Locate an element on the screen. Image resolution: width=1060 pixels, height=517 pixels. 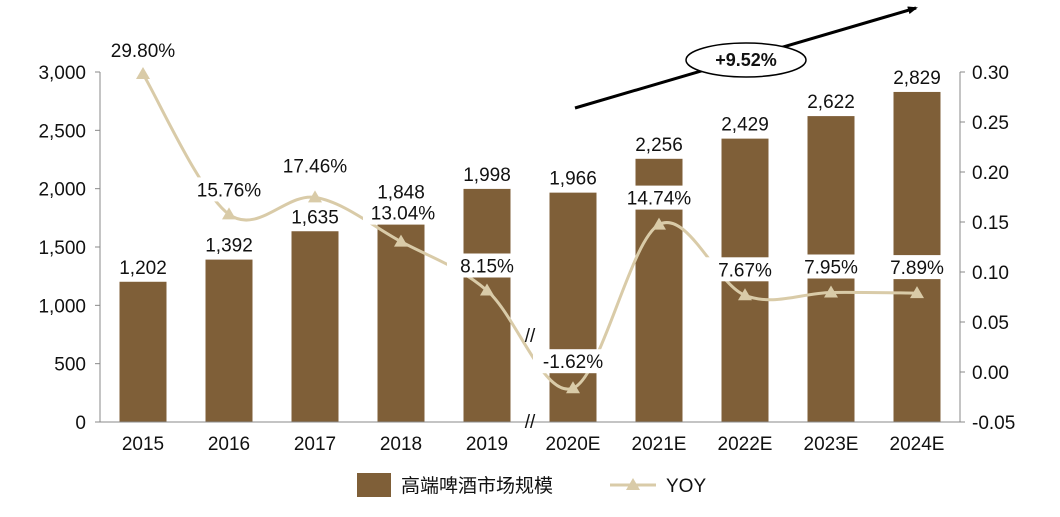
yoy-marker-2024E is located at coordinates (917, 292).